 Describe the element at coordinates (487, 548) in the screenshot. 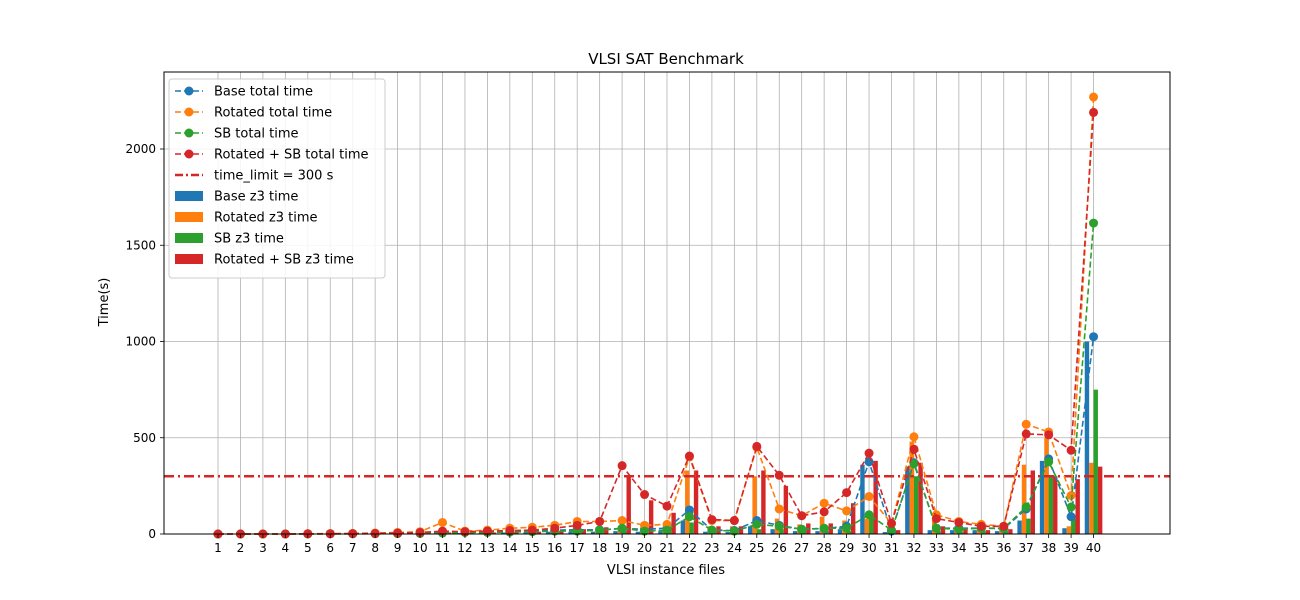

I see `x-tick-label: 13` at that location.